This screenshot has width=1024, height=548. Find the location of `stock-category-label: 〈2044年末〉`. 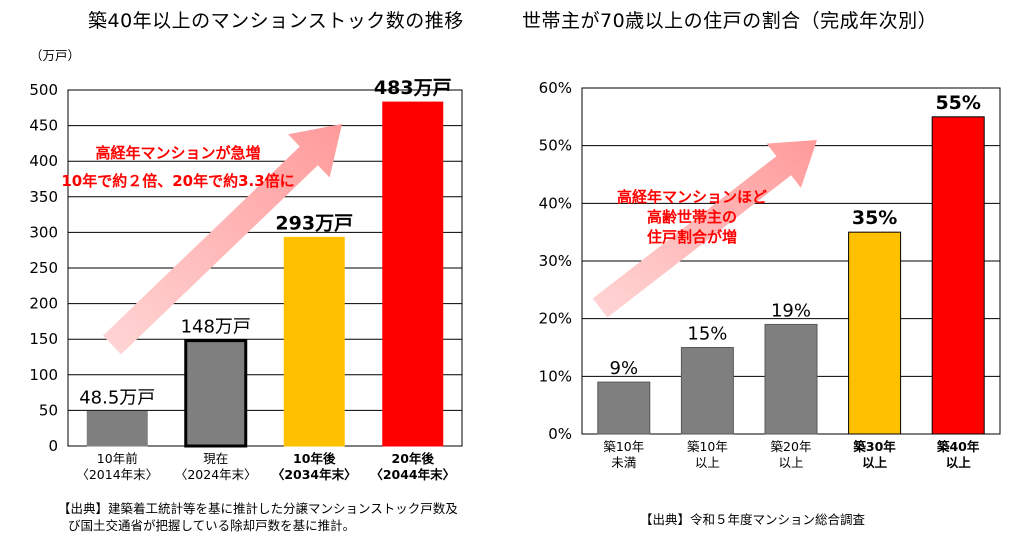

stock-category-label: 〈2044年末〉 is located at coordinates (412, 474).